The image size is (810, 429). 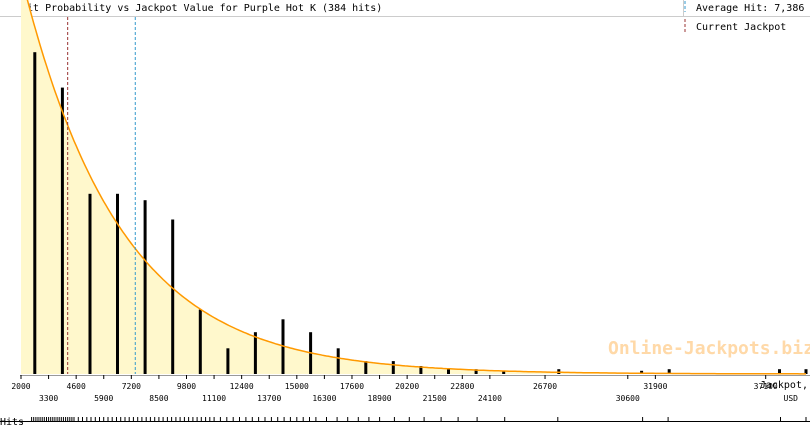 I want to click on x-tick-label-bottom-1: 5900, so click(x=103, y=398).